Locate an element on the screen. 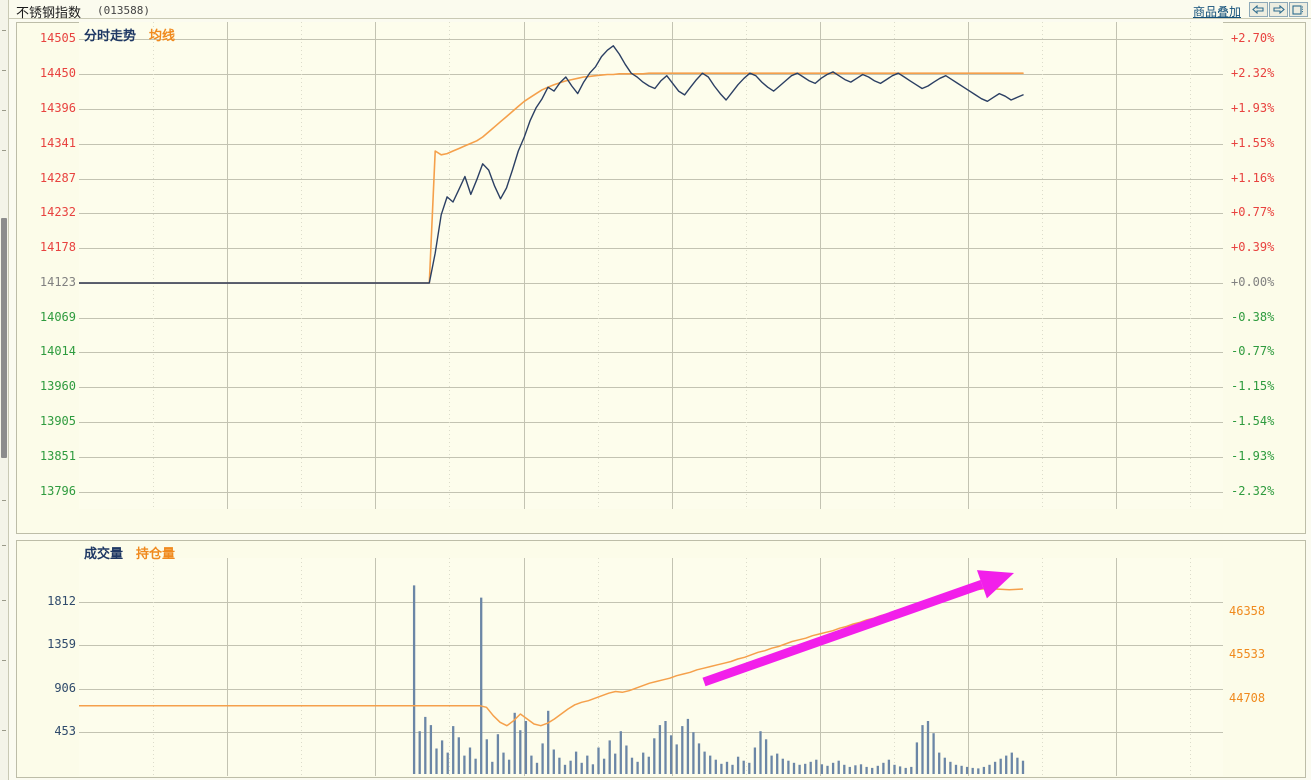 This screenshot has width=1311, height=780. open-interest-axis-label-right: 46358 is located at coordinates (1247, 610).